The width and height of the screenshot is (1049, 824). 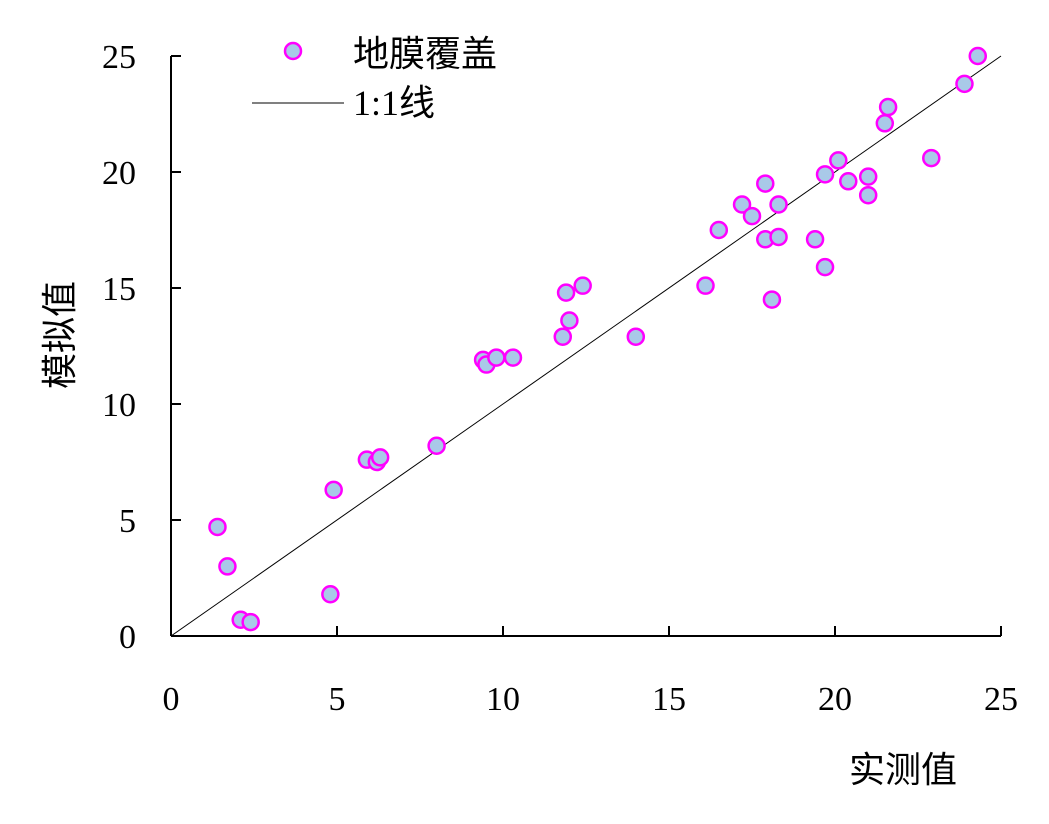 What do you see at coordinates (1001, 699) in the screenshot?
I see `x-tick-label: 25` at bounding box center [1001, 699].